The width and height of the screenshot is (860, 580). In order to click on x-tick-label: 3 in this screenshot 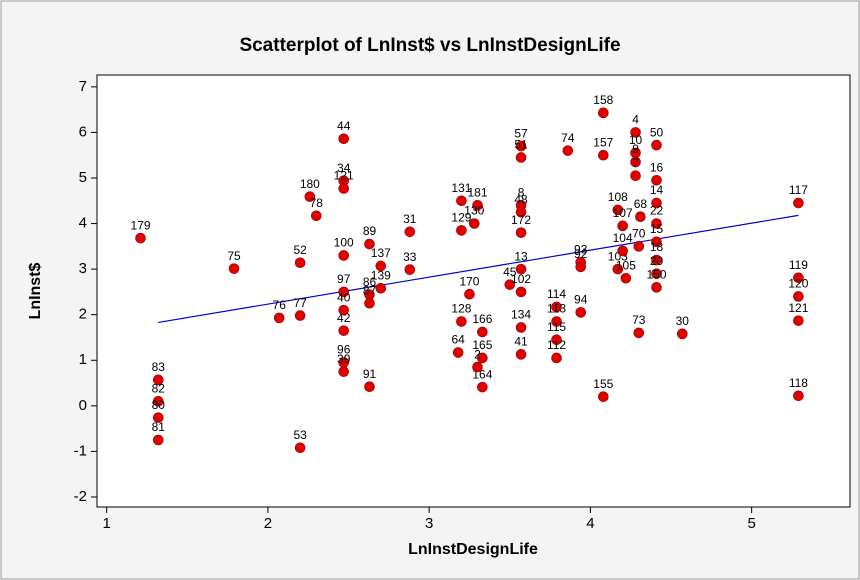, I will do `click(429, 523)`.